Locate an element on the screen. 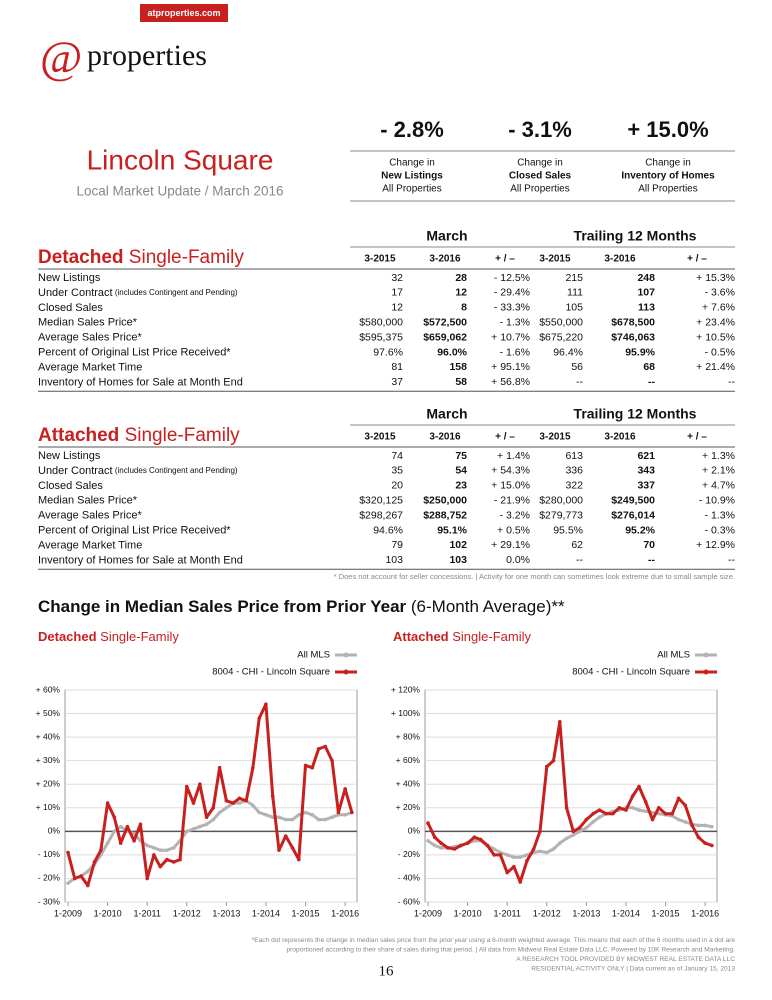 Image resolution: width=772 pixels, height=1000 pixels. cell: 95.5% is located at coordinates (568, 530).